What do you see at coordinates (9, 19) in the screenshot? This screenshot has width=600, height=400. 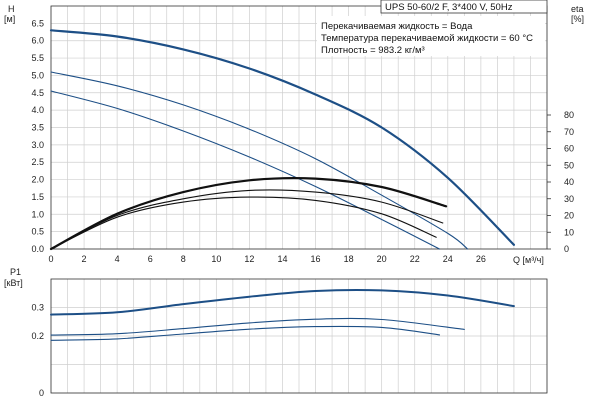 I see `h-axis-unit: [м]` at bounding box center [9, 19].